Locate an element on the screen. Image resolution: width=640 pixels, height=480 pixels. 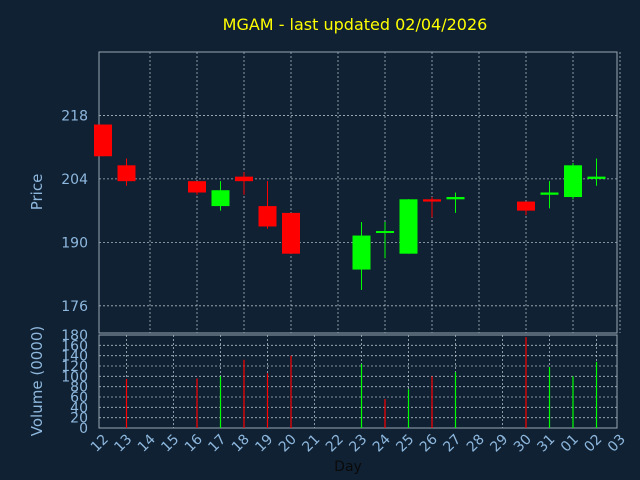
volume-tick-label: 20 is located at coordinates (79, 419).